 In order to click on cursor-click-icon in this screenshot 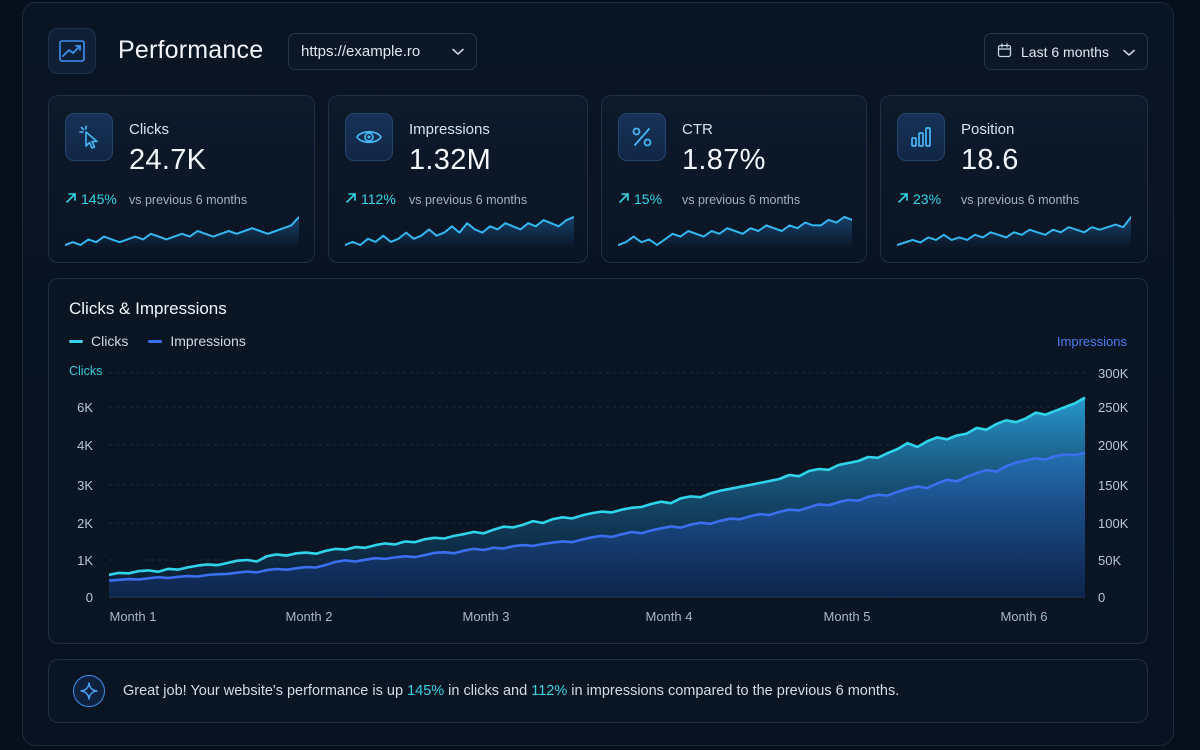, I will do `click(89, 137)`.